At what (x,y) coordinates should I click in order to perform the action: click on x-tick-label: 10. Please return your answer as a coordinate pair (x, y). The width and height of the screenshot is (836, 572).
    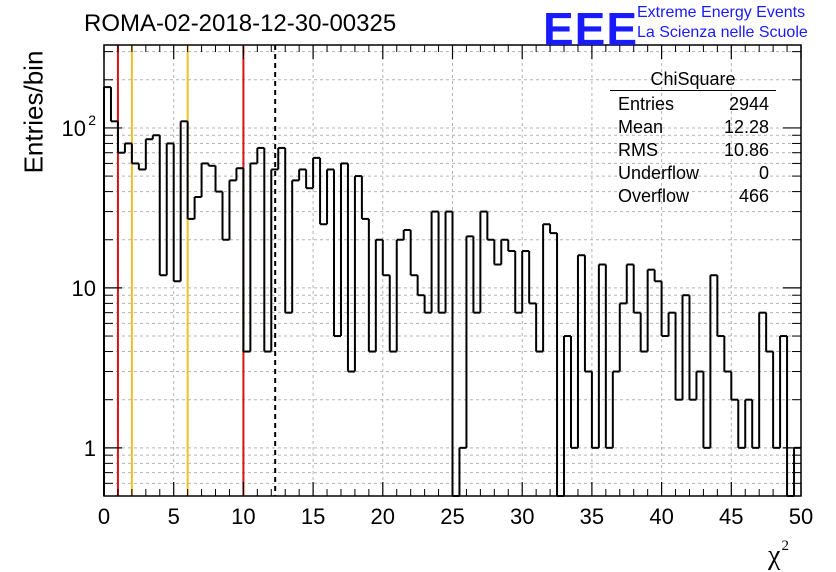
    Looking at the image, I should click on (243, 516).